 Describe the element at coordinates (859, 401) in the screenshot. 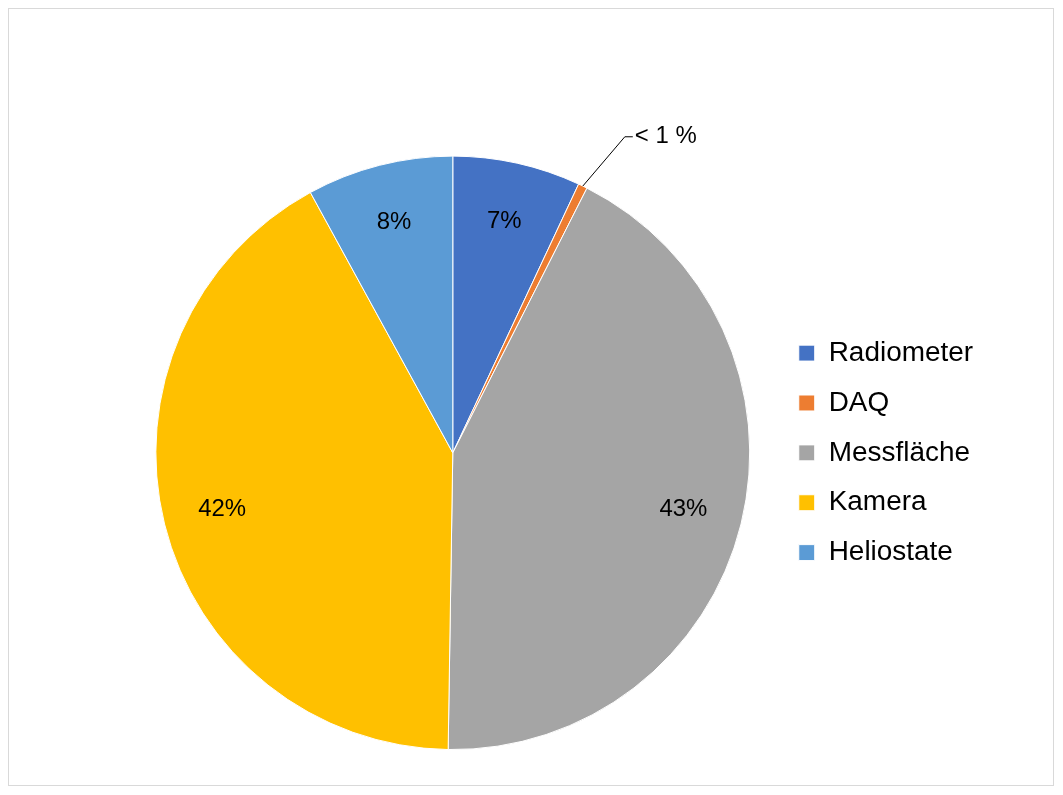

I see `legend-label: DAQ` at that location.